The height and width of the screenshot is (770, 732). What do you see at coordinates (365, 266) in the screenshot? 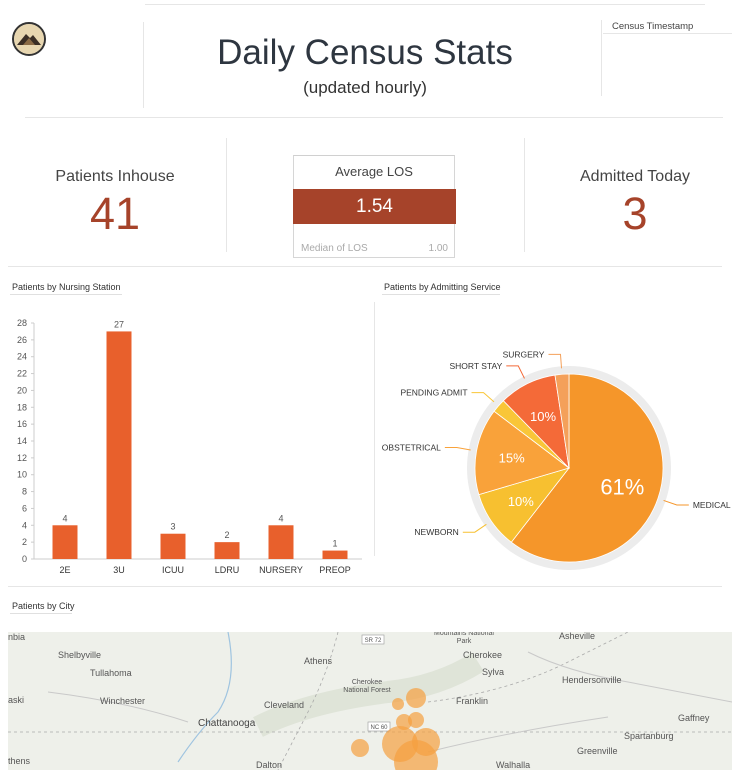
I see `kpi-bottom-rule` at bounding box center [365, 266].